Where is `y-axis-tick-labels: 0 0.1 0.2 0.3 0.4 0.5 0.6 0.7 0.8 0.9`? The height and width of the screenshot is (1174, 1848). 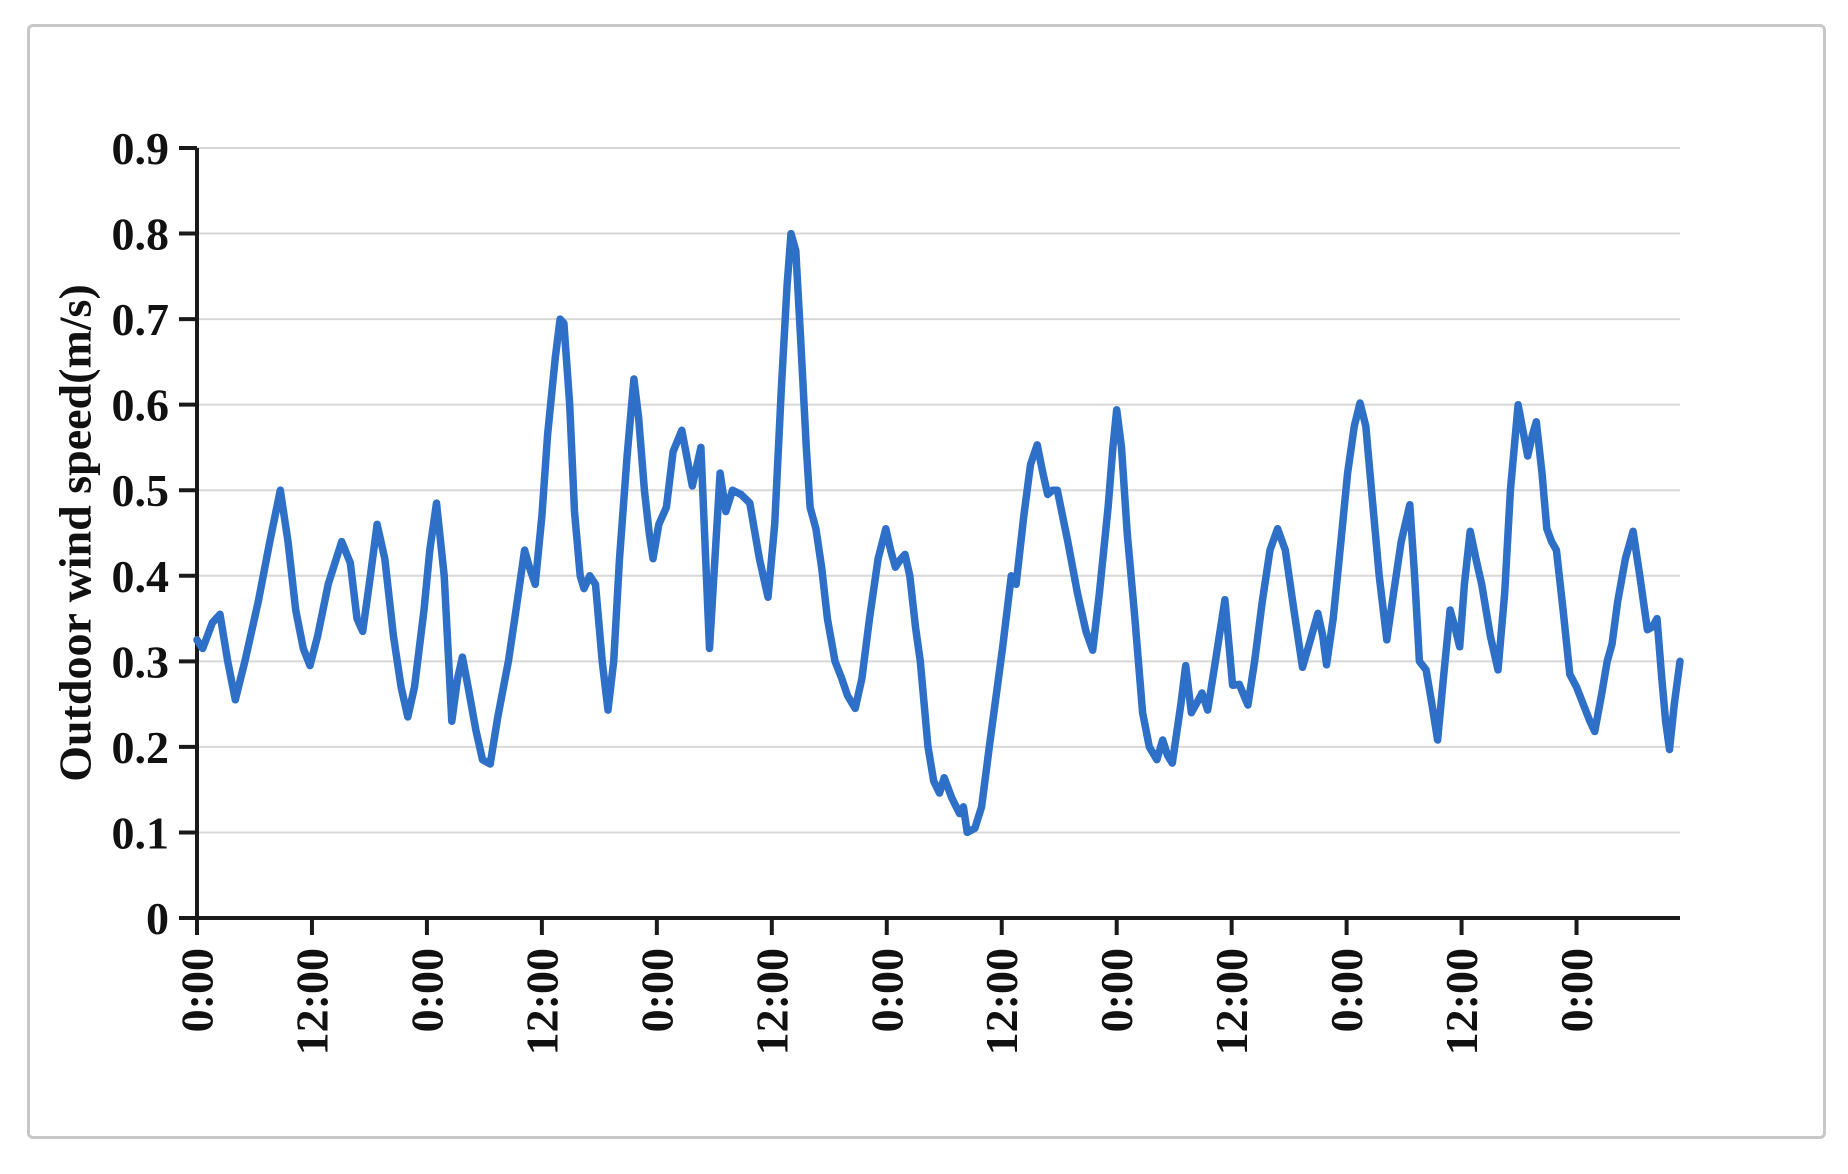 y-axis-tick-labels: 0 0.1 0.2 0.3 0.4 0.5 0.6 0.7 0.8 0.9 is located at coordinates (141, 533).